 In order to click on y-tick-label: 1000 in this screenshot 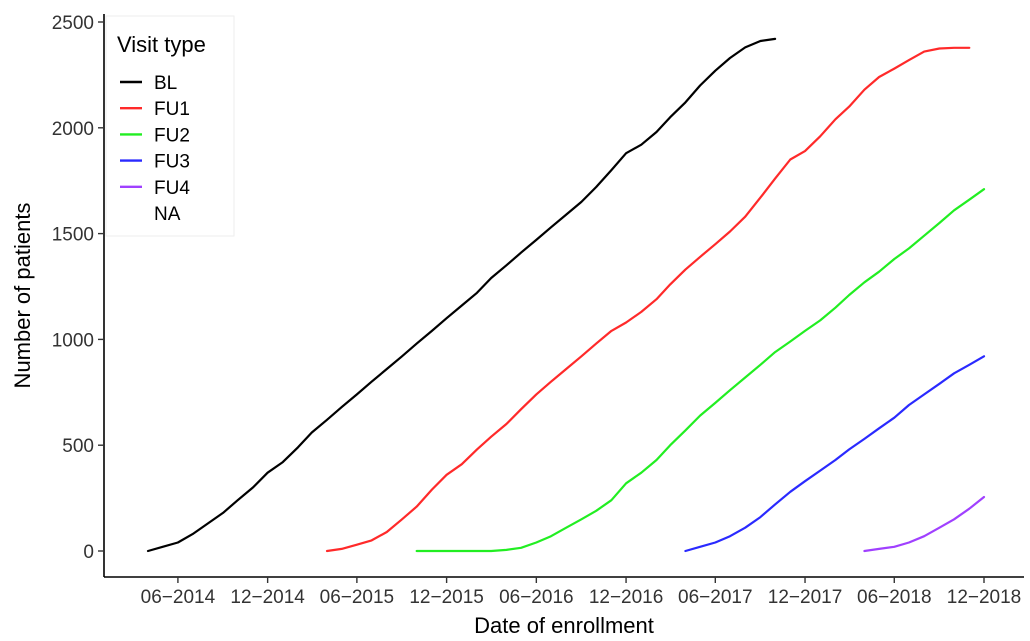, I will do `click(73, 340)`.